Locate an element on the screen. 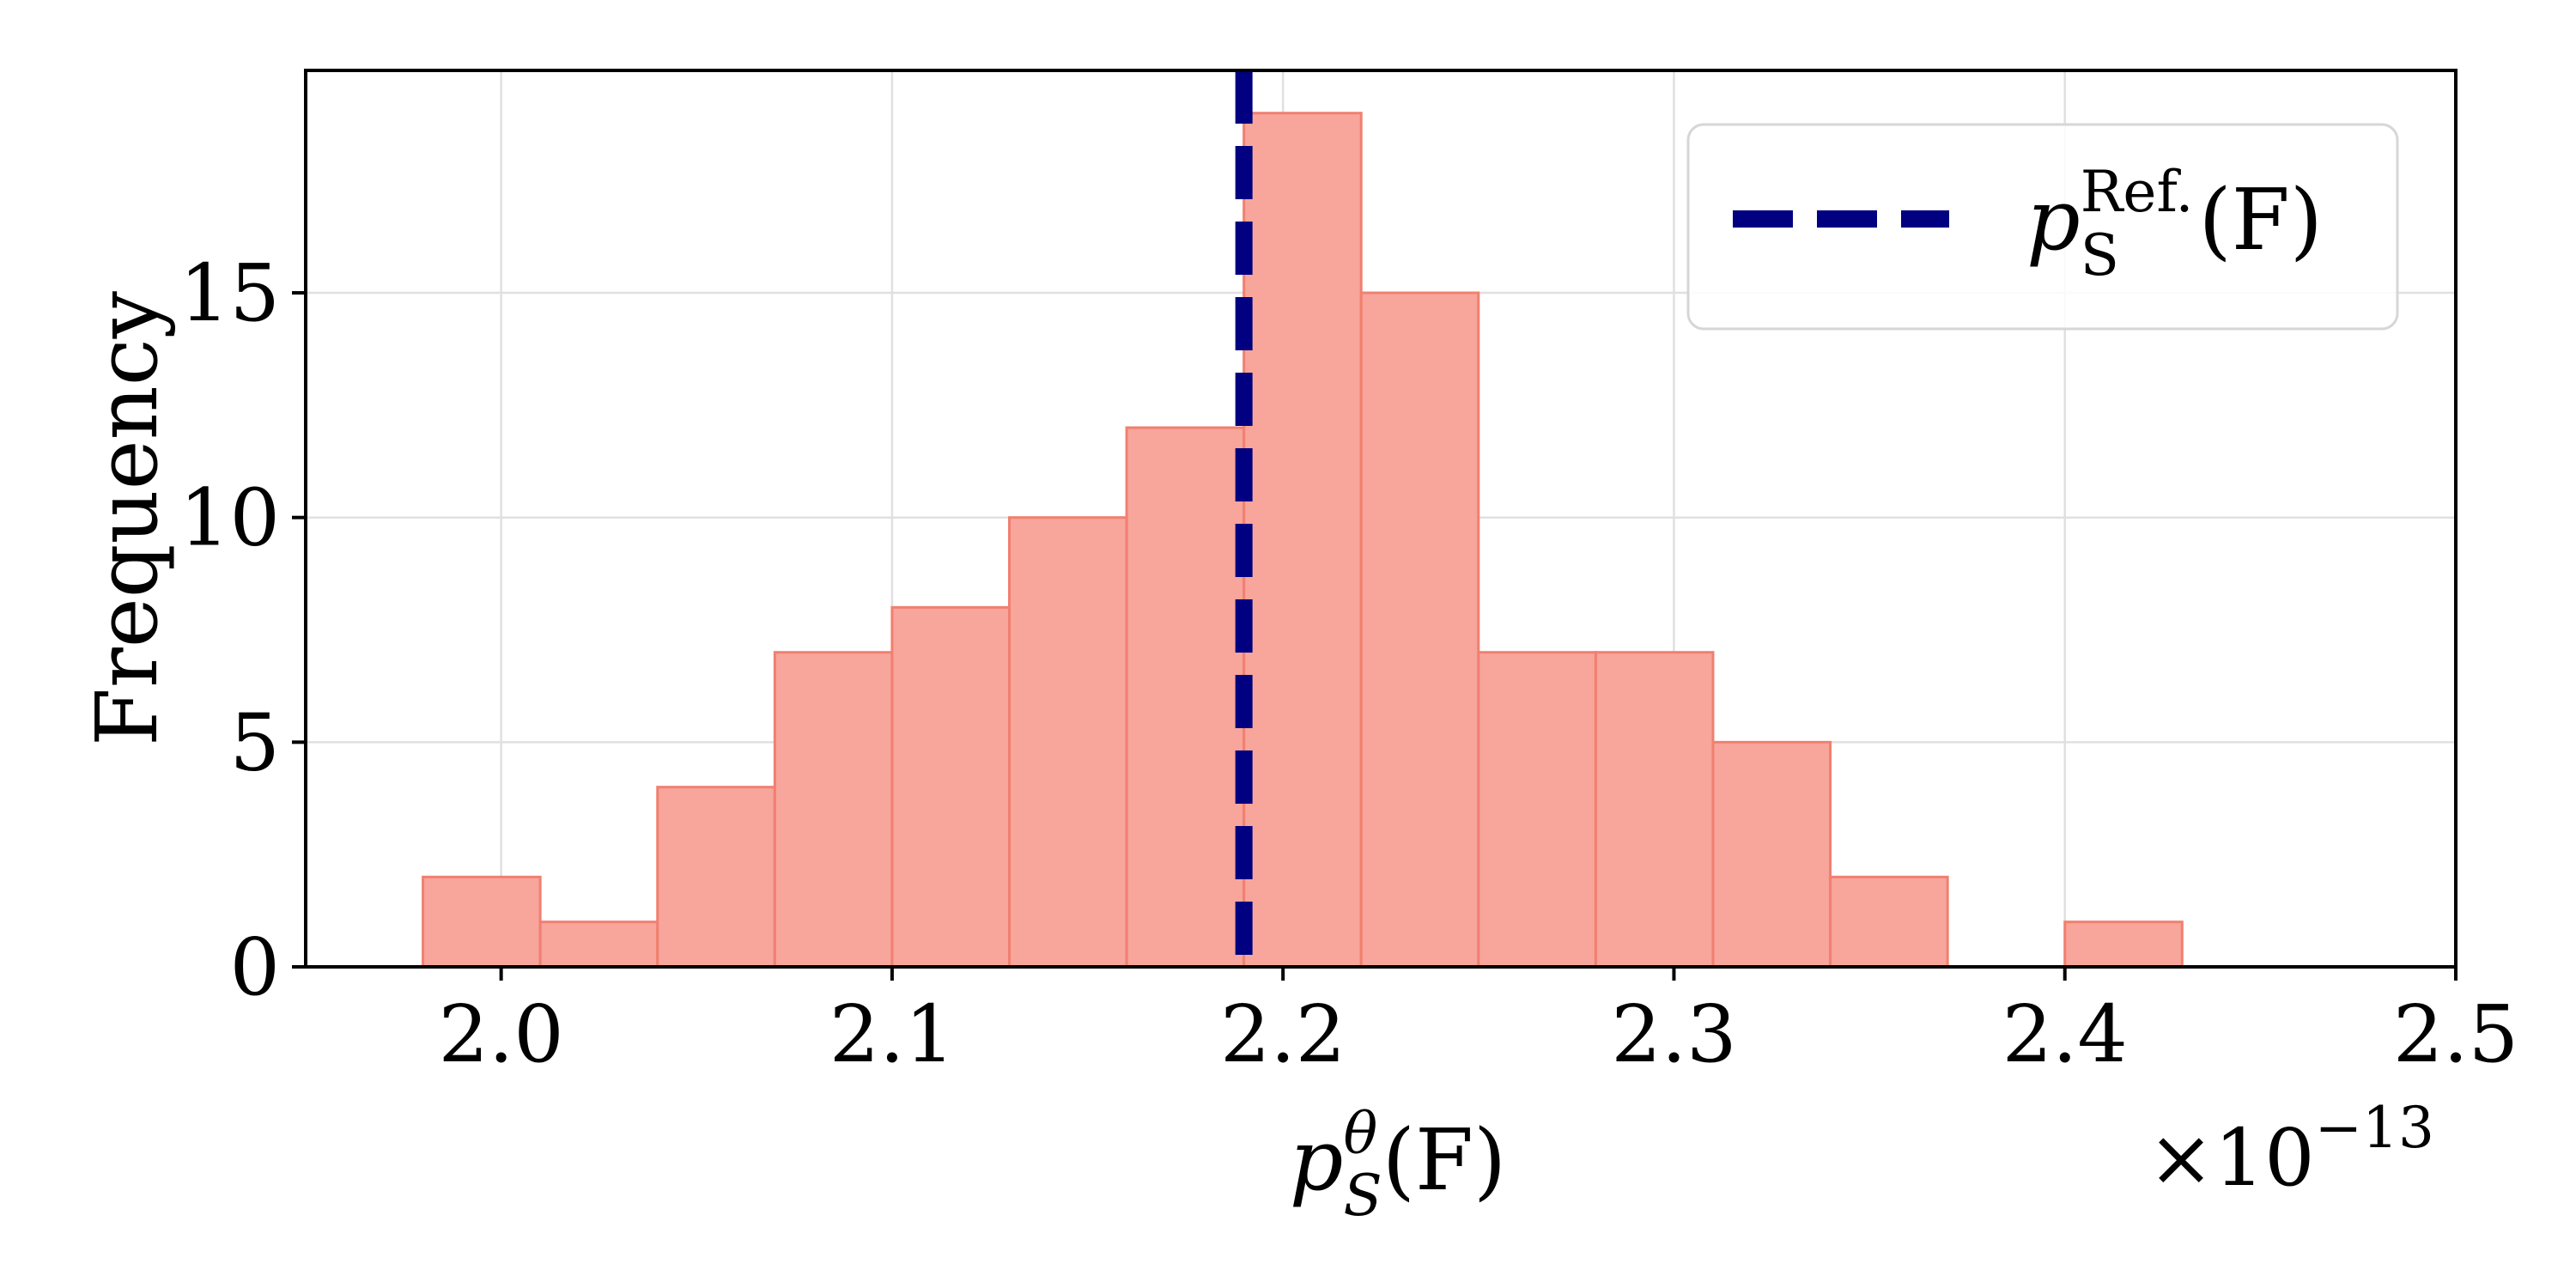 This screenshot has height=1288, width=2576. y-axis-label: Frequency is located at coordinates (128, 518).